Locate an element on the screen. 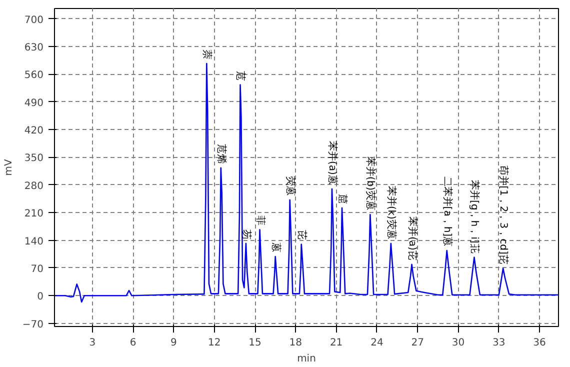 The image size is (570, 367). y-tick-label: 490 is located at coordinates (34, 103).